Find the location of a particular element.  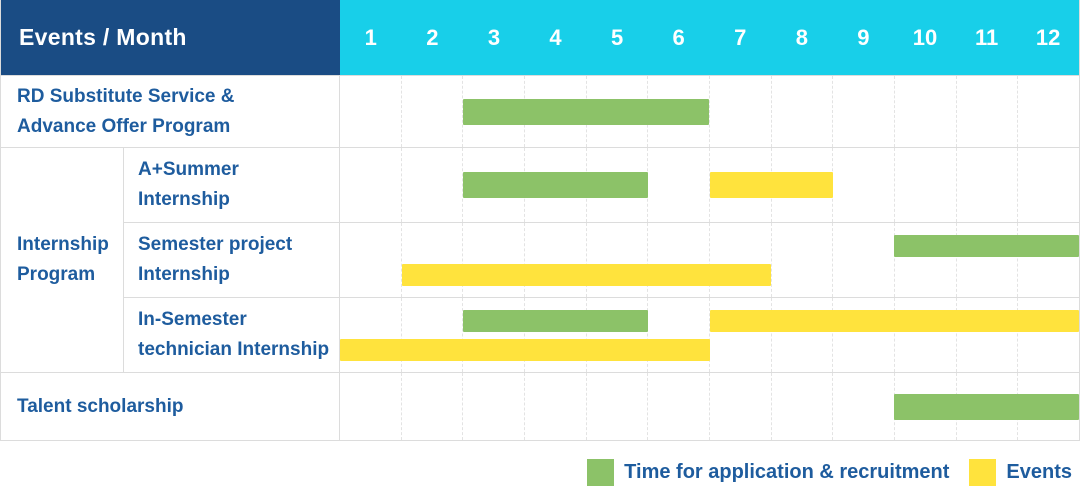

events-color-swatch is located at coordinates (983, 472).